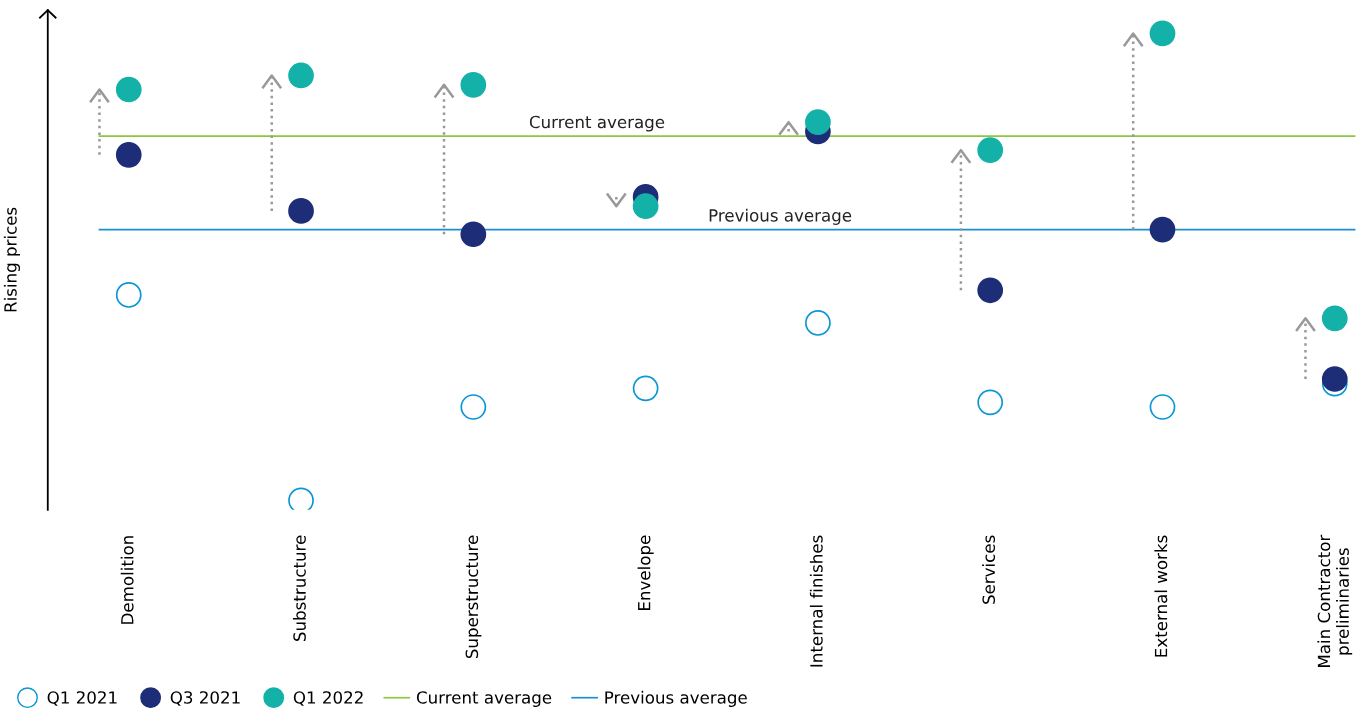 This screenshot has height=722, width=1365. Describe the element at coordinates (484, 699) in the screenshot. I see `text: Current average` at that location.